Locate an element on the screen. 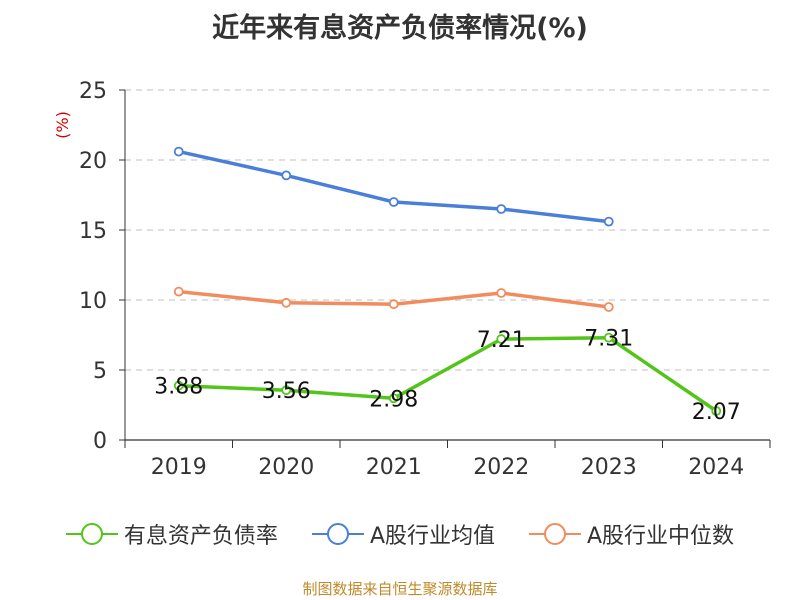 The width and height of the screenshot is (800, 600). data-label: 3.56 is located at coordinates (286, 391).